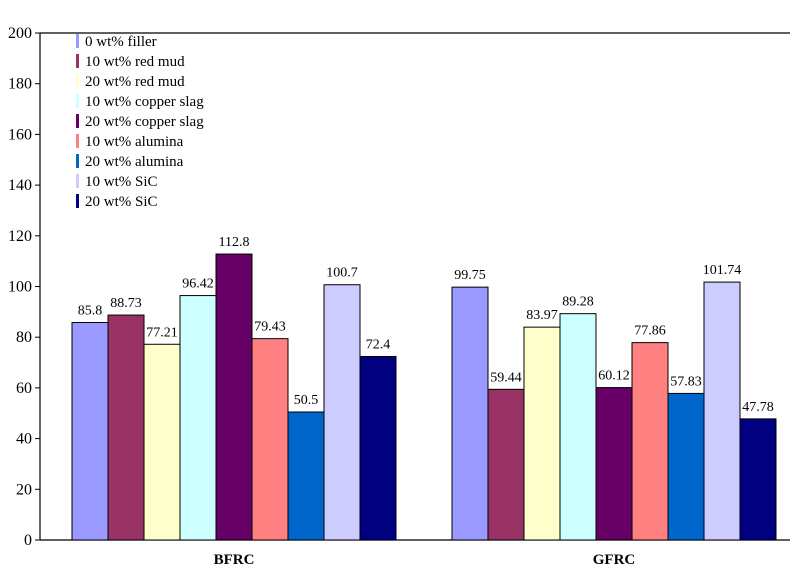 Image resolution: width=794 pixels, height=570 pixels. What do you see at coordinates (758, 407) in the screenshot?
I see `data-label-gfrc-series-9: 47.78` at bounding box center [758, 407].